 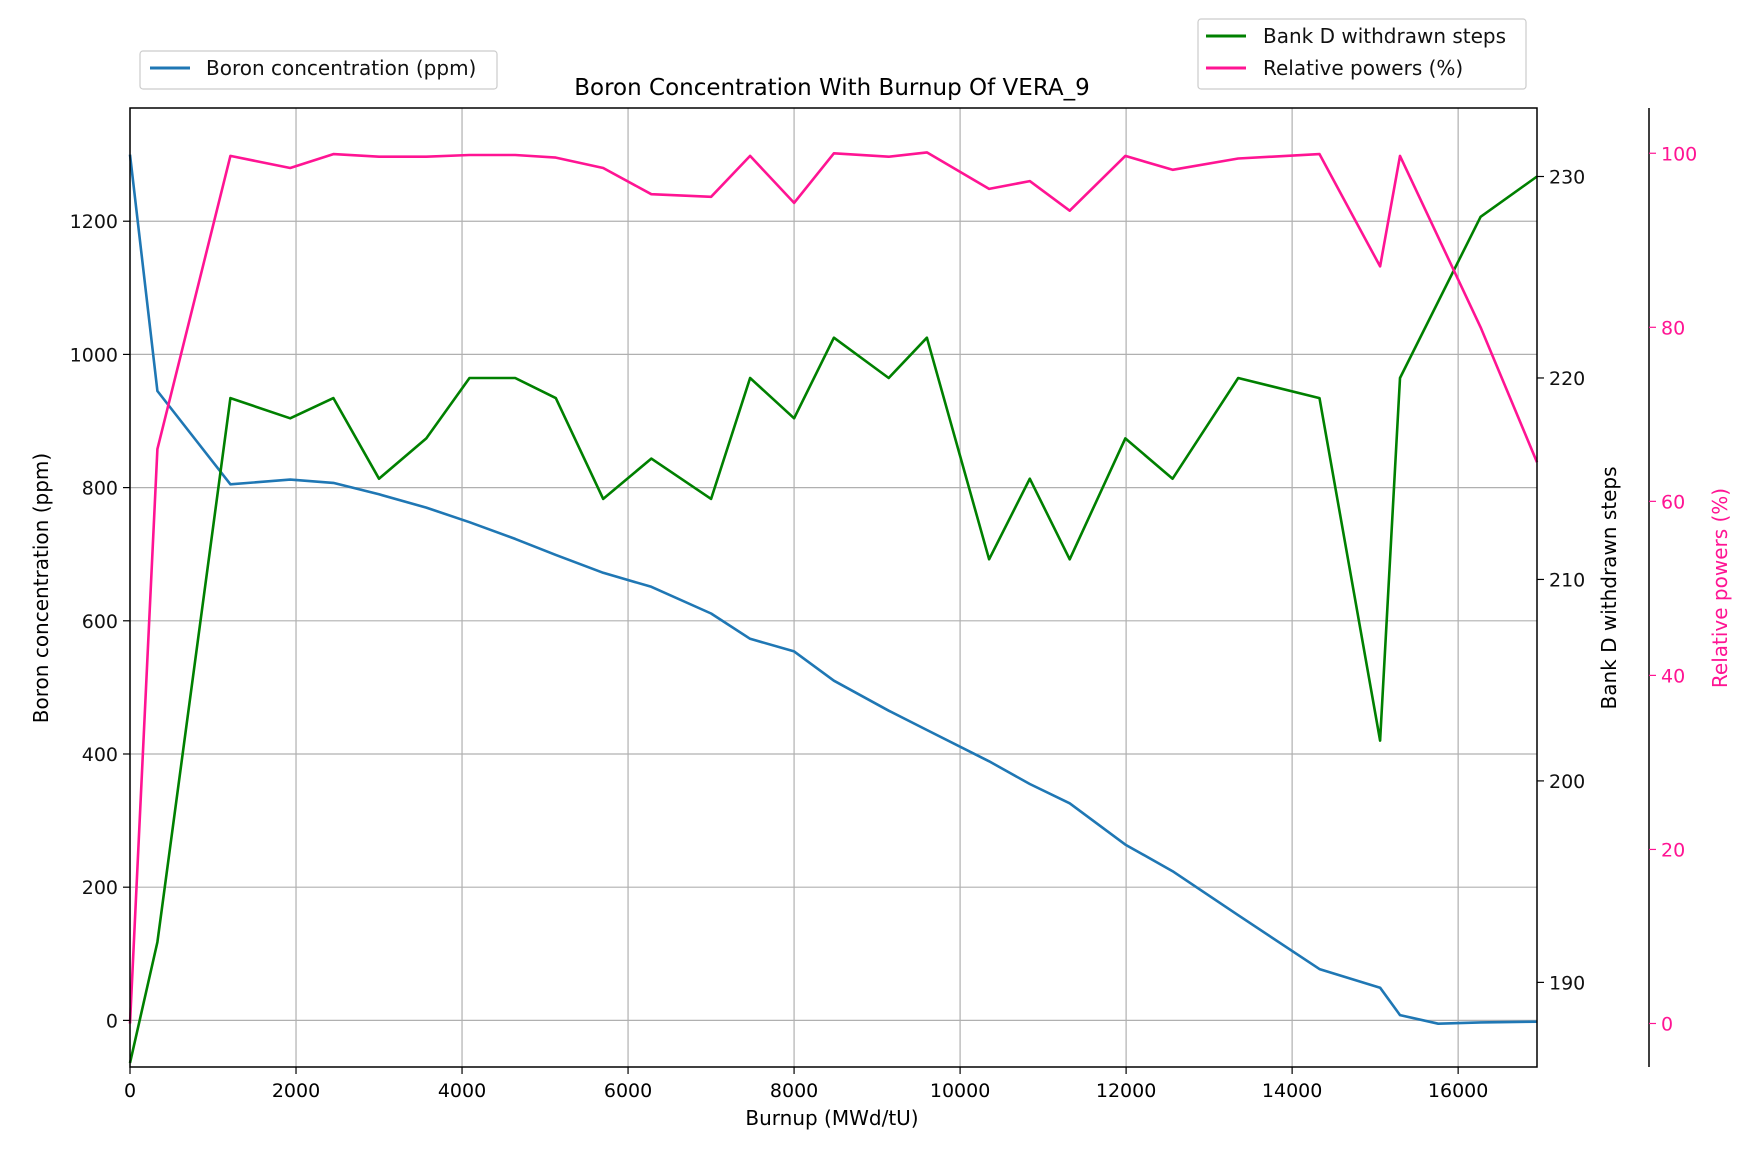 I want to click on y-right2-tick-label: 80, so click(x=1673, y=328).